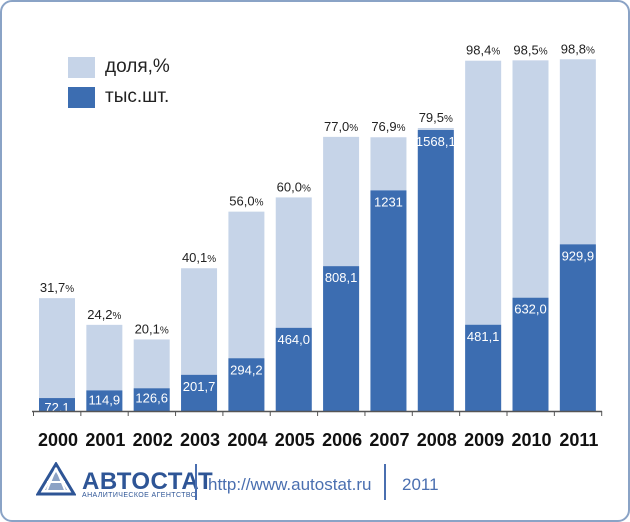 The height and width of the screenshot is (522, 630). Describe the element at coordinates (388, 201) in the screenshot. I see `units-data-label: 1231` at that location.